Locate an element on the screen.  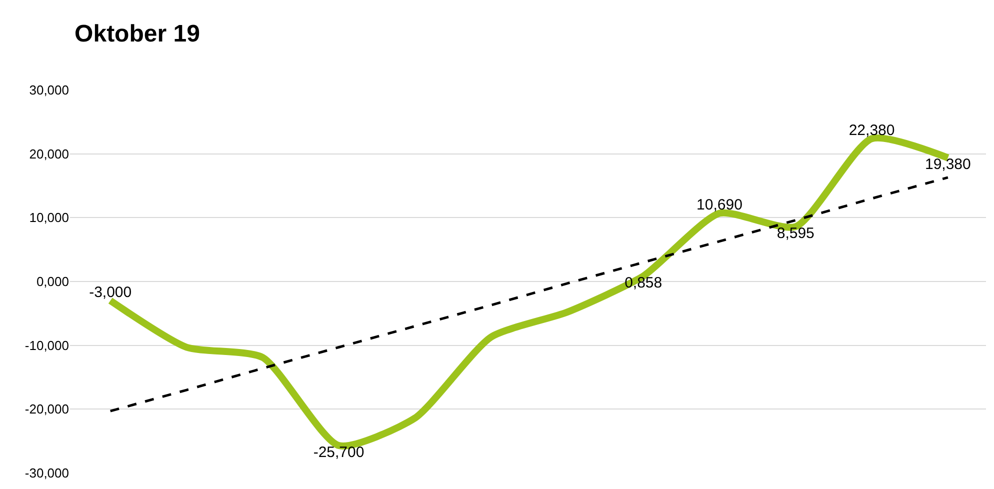
y-tick-label: -10,000 is located at coordinates (46, 345).